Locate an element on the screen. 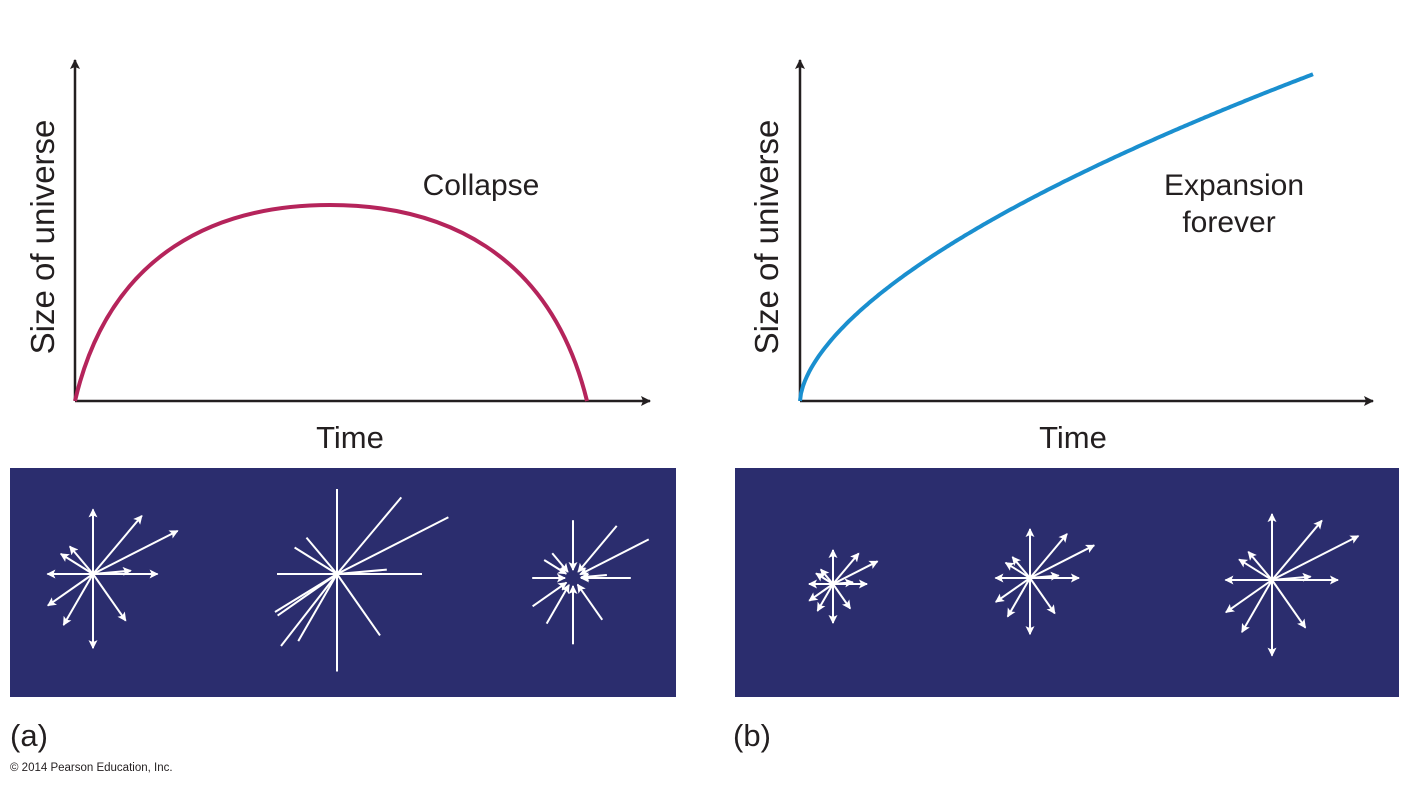 The width and height of the screenshot is (1411, 792). curve-label: Expansion is located at coordinates (1234, 185).